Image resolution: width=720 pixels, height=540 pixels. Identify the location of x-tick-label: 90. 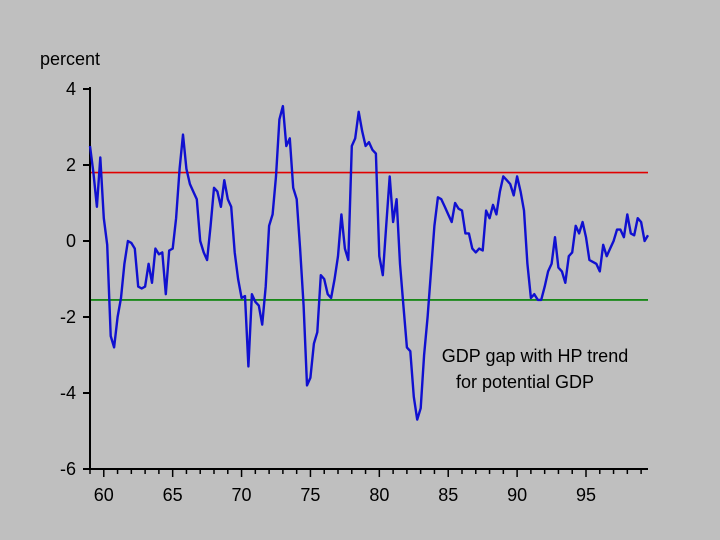
(517, 495).